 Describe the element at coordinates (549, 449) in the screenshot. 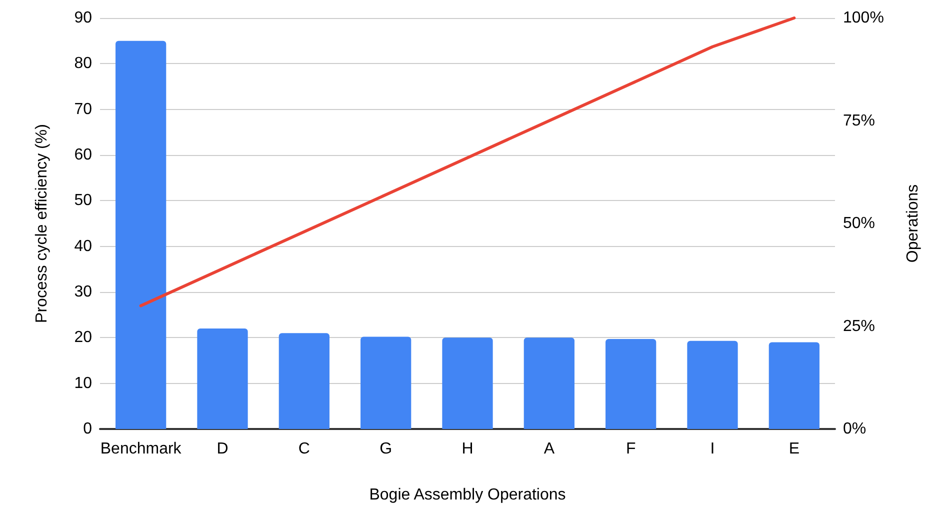

I see `x-tick-label: A` at that location.